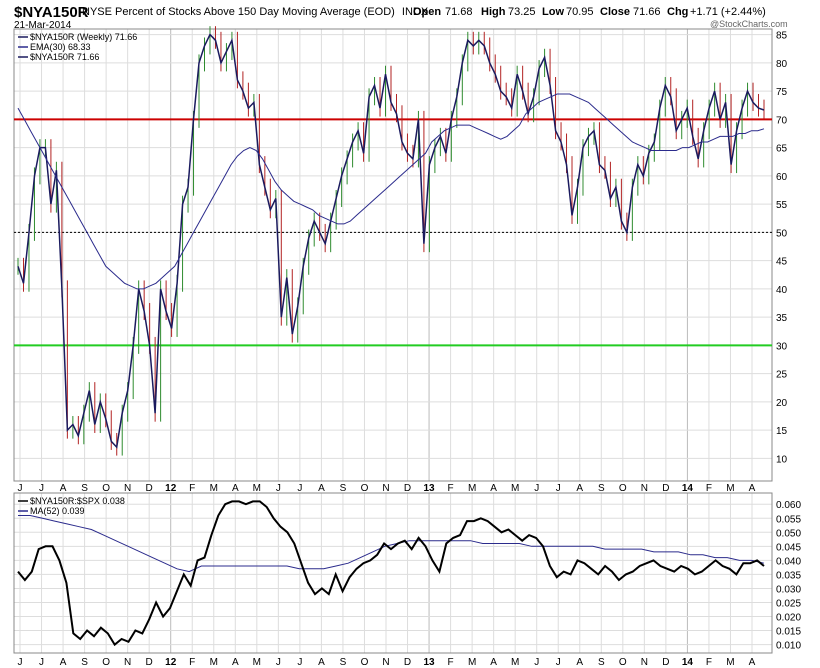  Describe the element at coordinates (788, 561) in the screenshot. I see `y-tick-label: 0.040` at that location.